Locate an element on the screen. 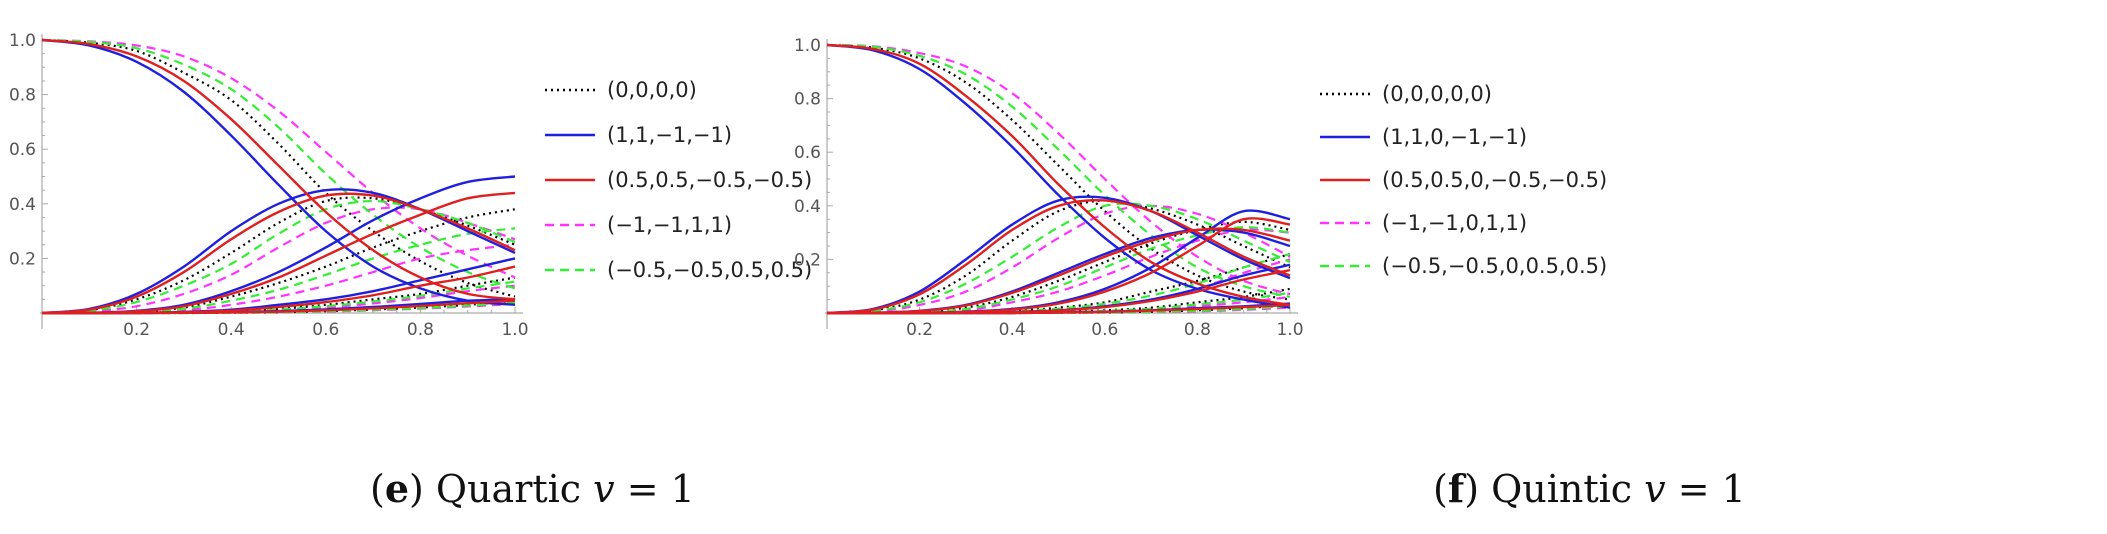  caption-letter: e is located at coordinates (397, 488).